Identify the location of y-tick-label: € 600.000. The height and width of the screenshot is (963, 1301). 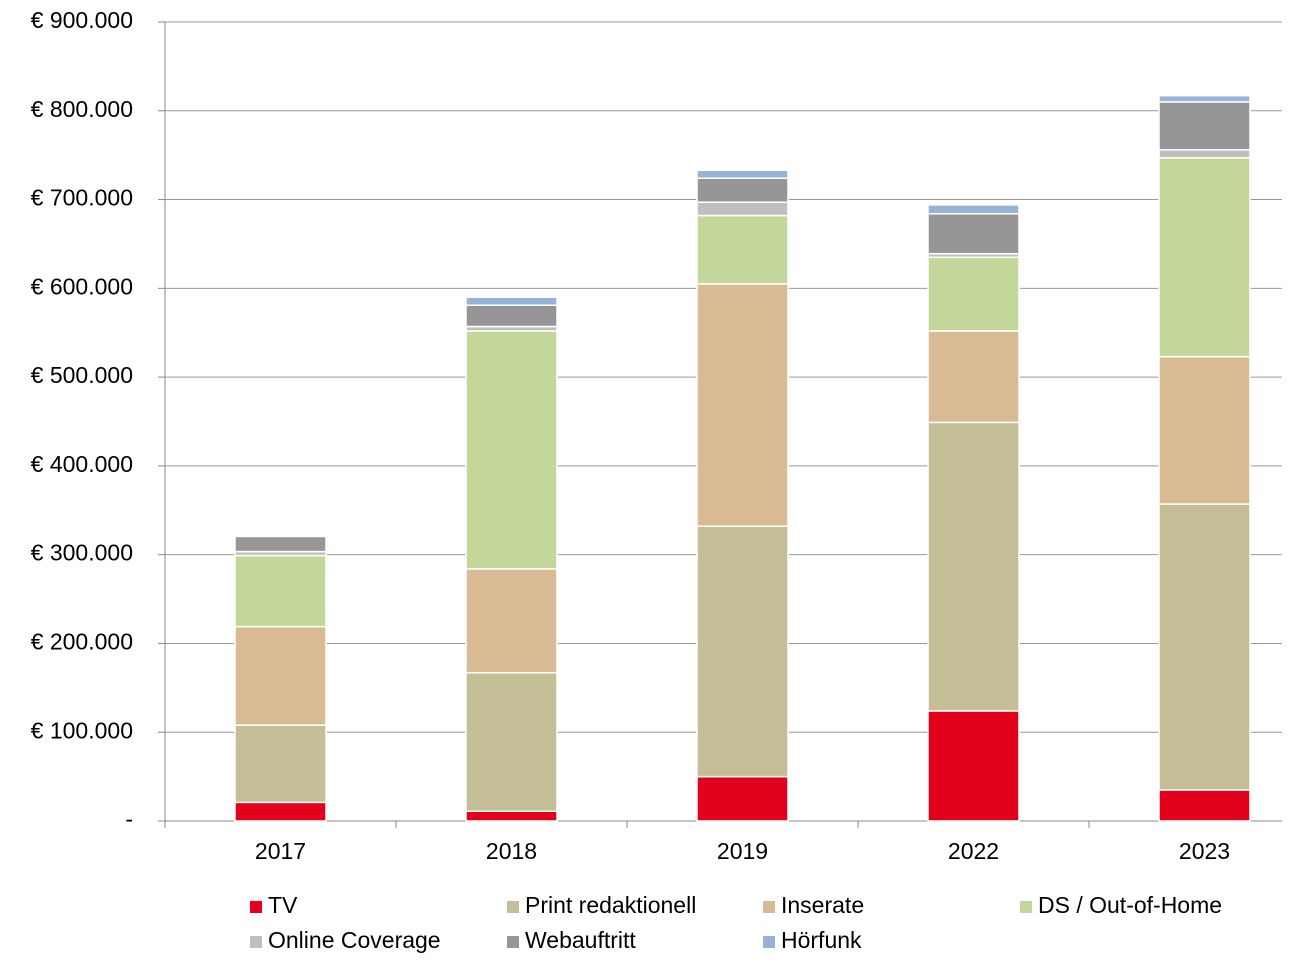
(82, 286).